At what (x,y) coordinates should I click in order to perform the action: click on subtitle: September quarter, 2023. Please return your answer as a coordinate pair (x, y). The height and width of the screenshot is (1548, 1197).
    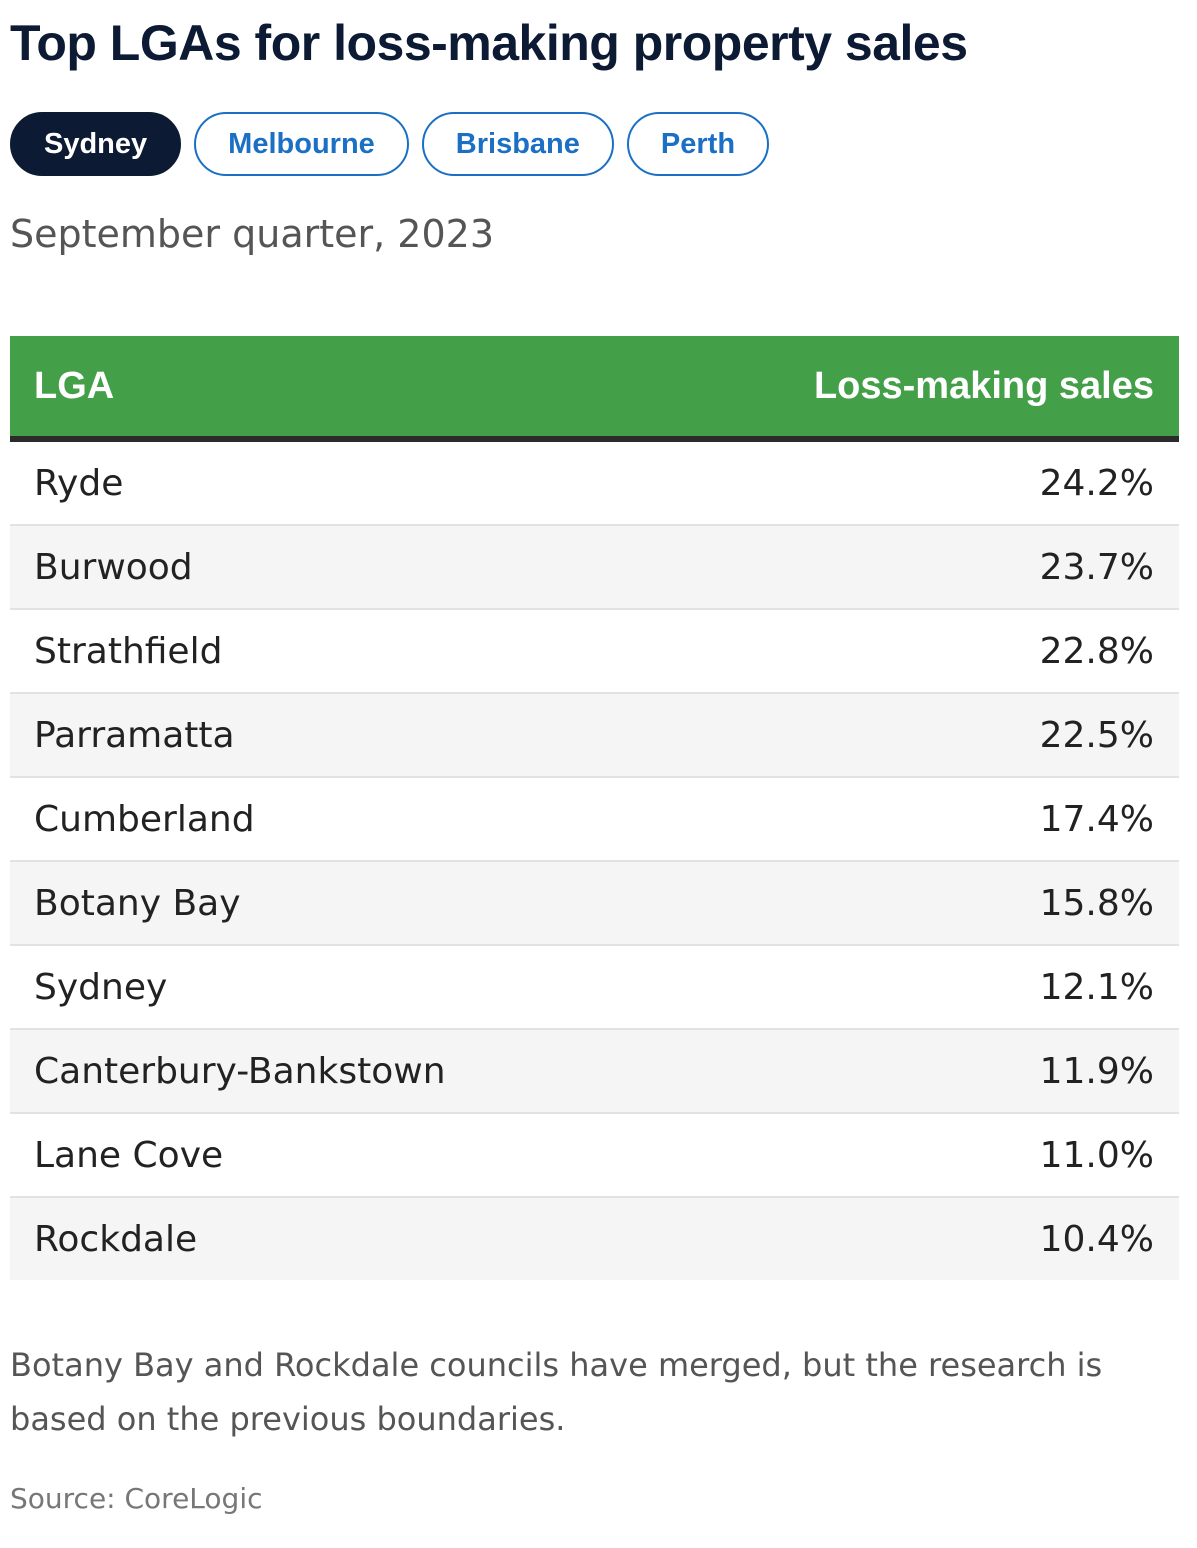
    Looking at the image, I should click on (252, 234).